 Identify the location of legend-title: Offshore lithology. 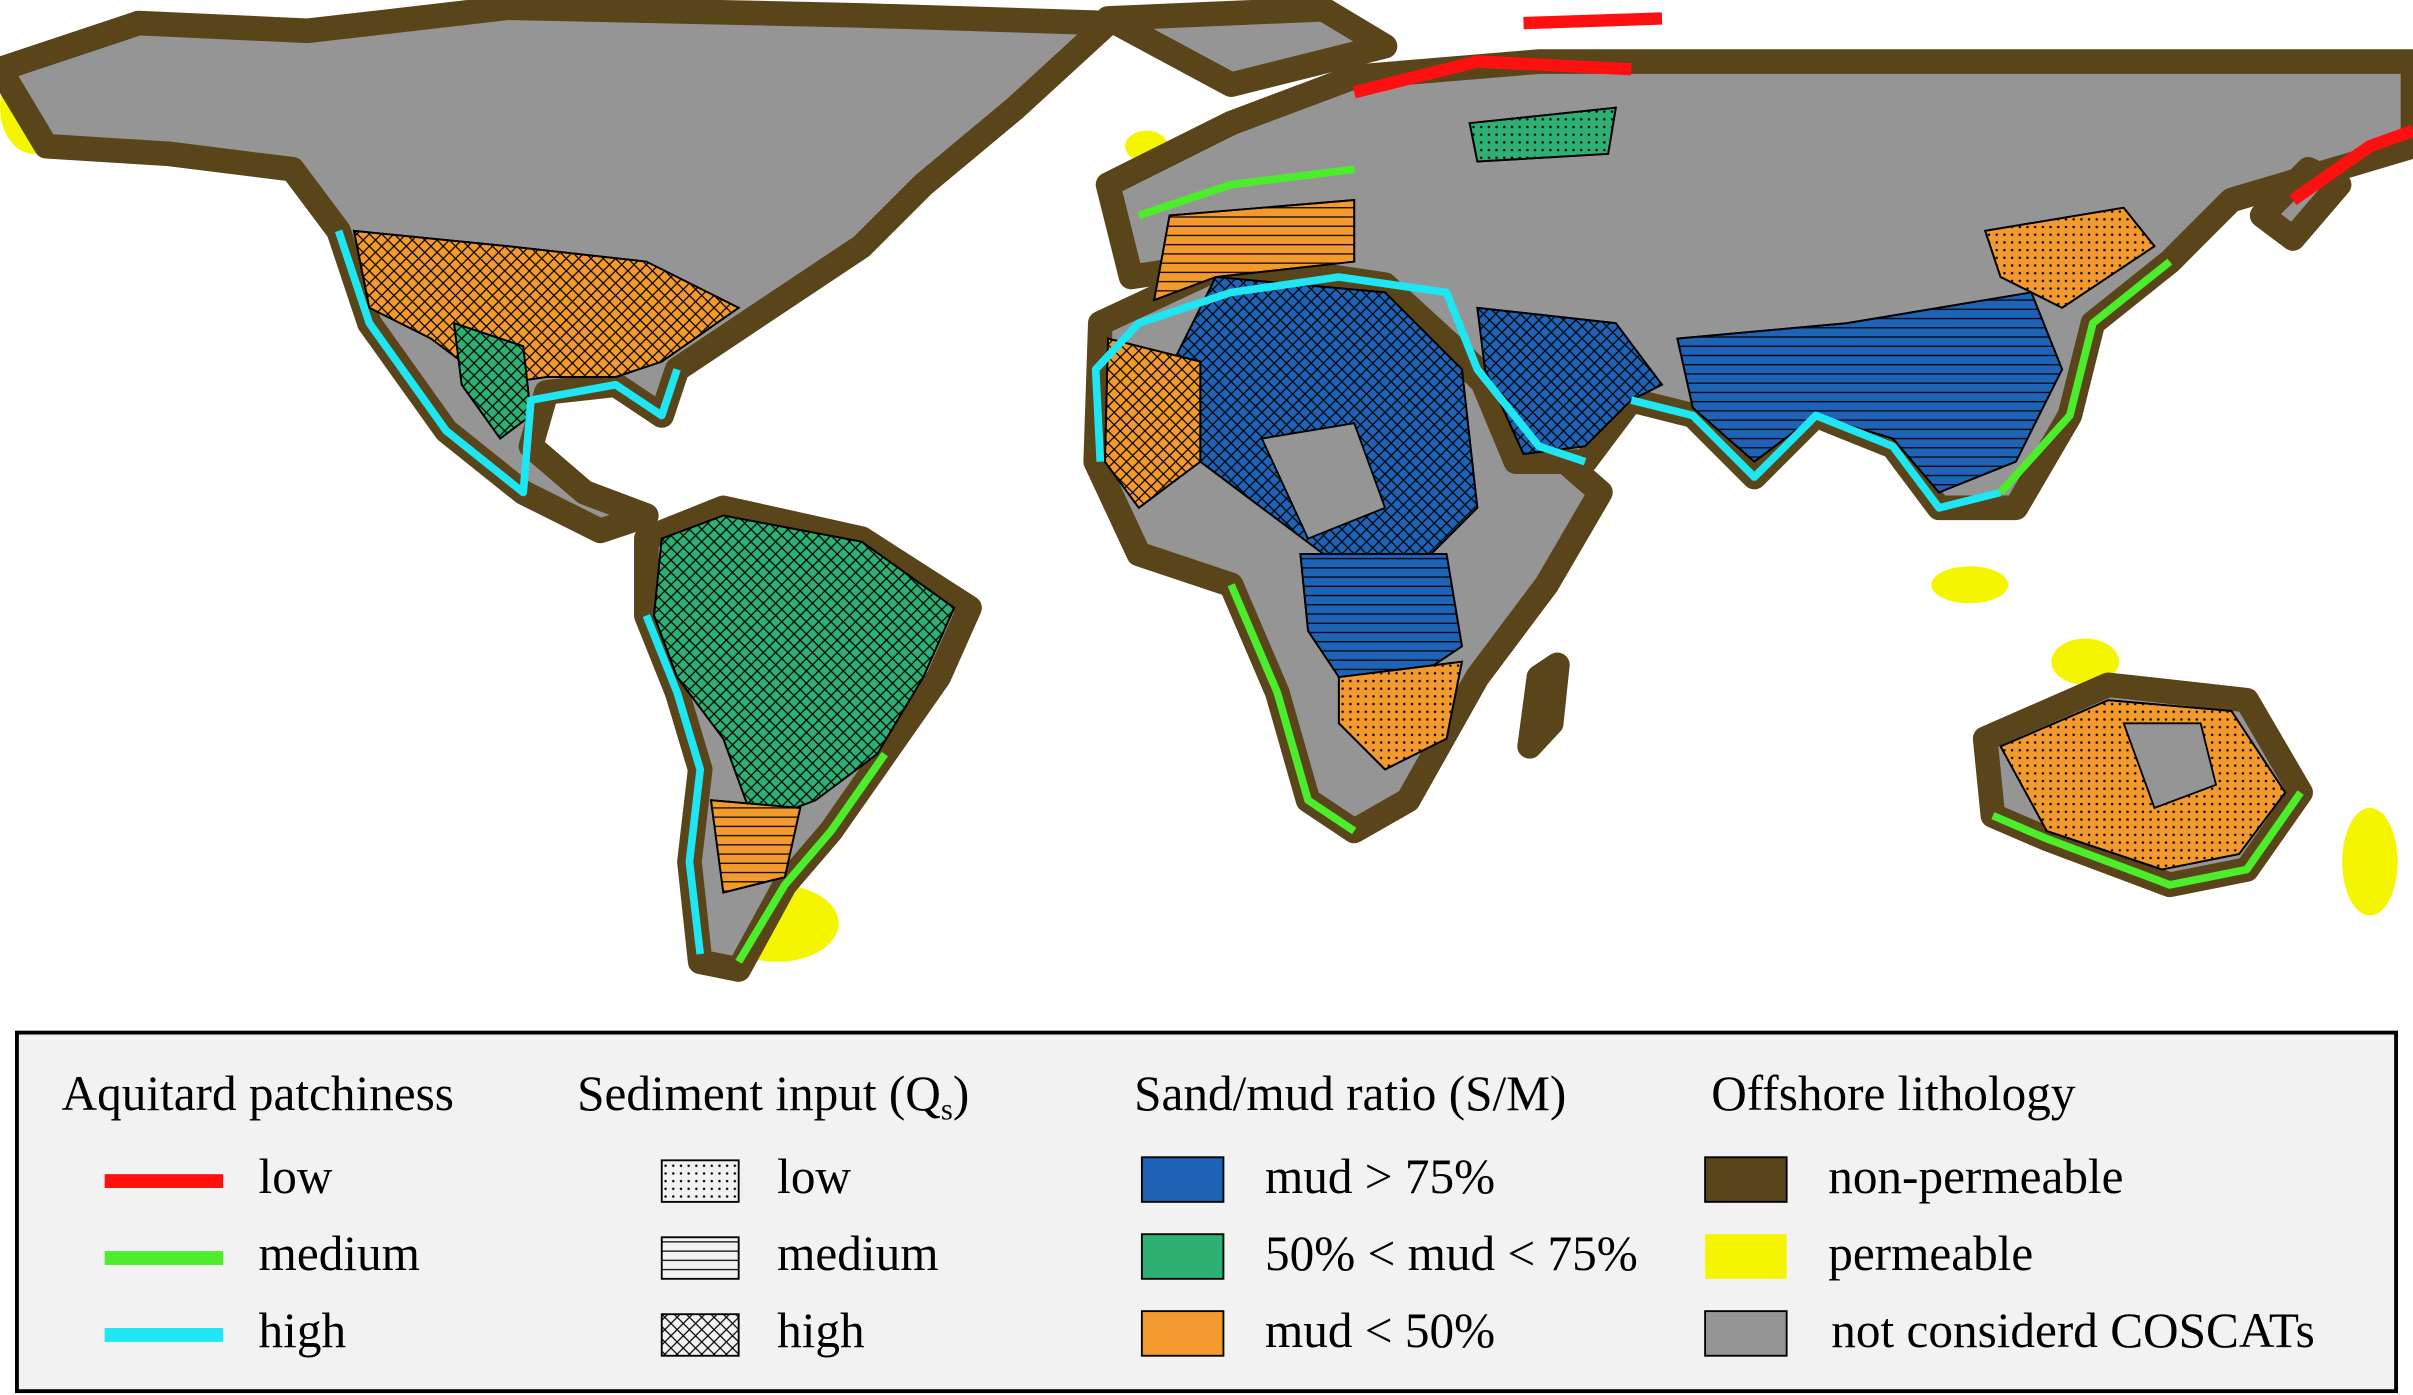
(1893, 1093).